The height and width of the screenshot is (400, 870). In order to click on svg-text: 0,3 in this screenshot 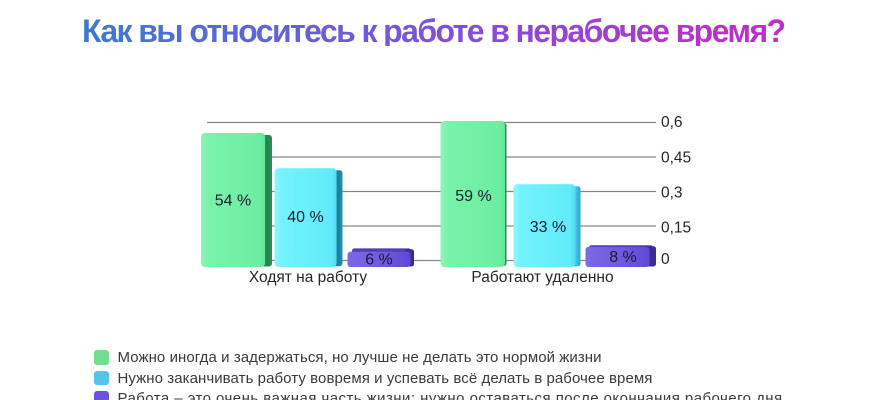, I will do `click(672, 193)`.